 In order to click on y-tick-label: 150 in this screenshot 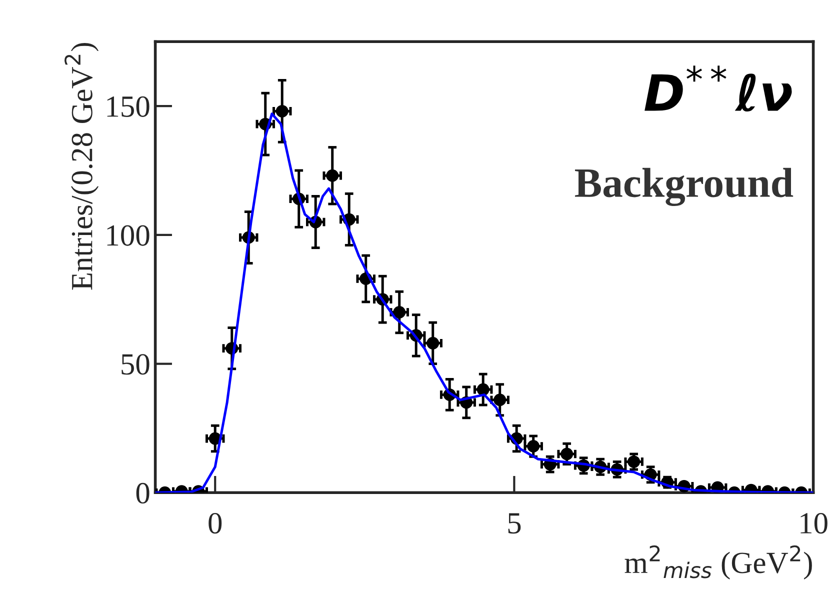, I will do `click(128, 106)`.